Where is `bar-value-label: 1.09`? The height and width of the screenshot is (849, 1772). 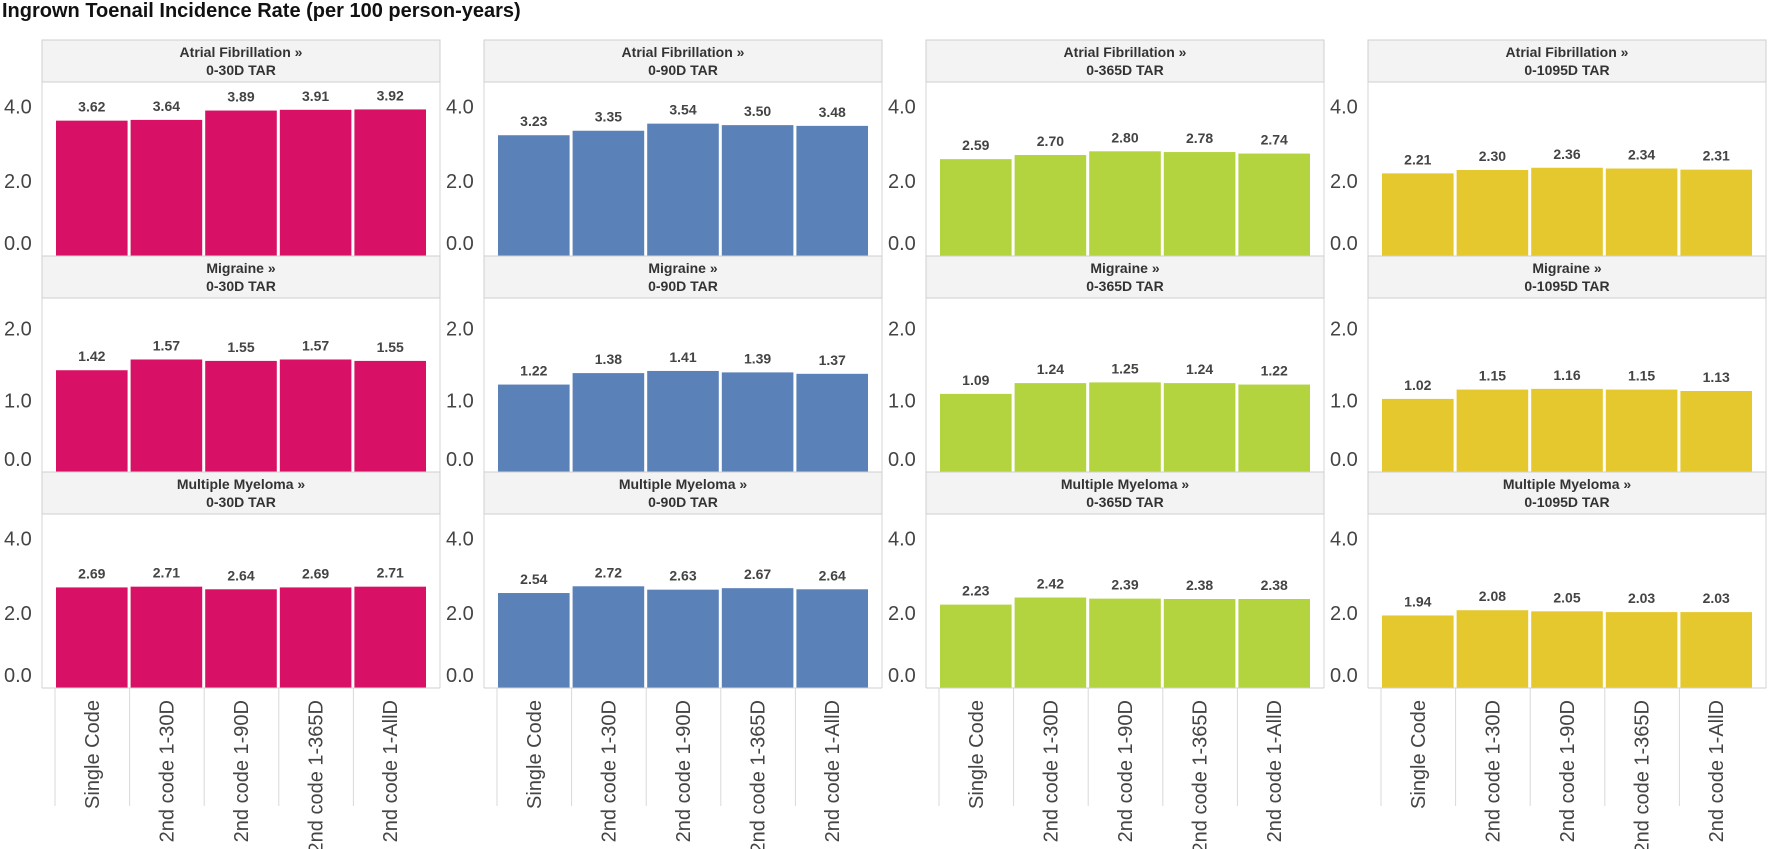
bar-value-label: 1.09 is located at coordinates (975, 380).